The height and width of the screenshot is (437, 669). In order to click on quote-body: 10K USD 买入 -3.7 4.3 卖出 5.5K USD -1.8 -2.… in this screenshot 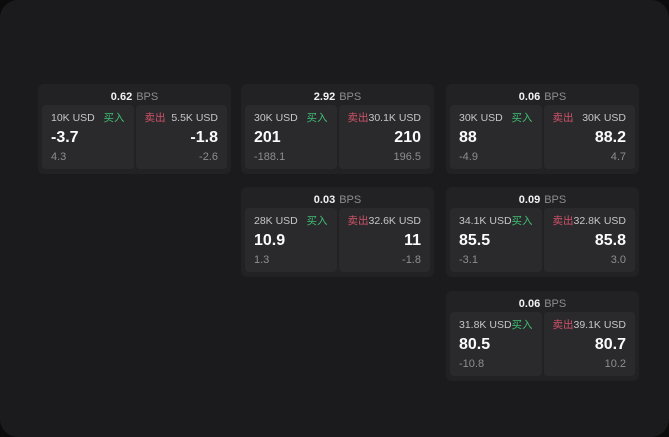, I will do `click(134, 137)`.